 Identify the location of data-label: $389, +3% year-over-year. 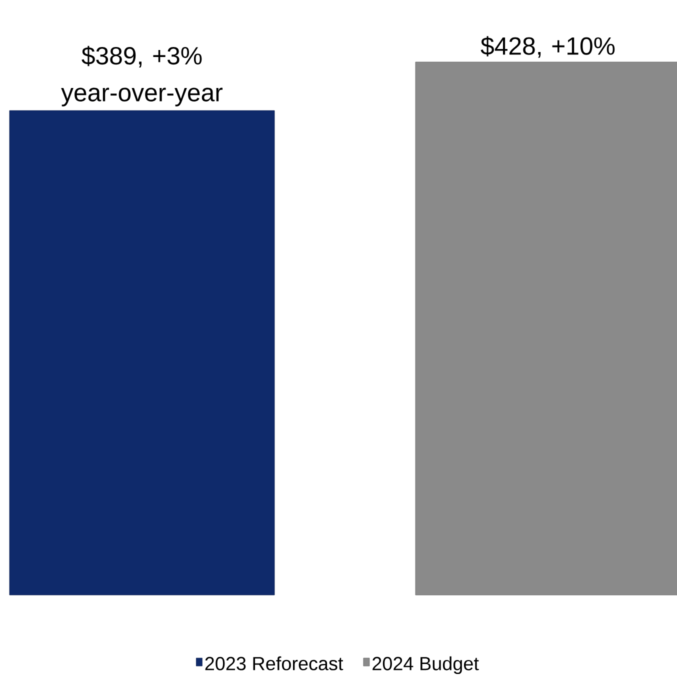
(142, 76).